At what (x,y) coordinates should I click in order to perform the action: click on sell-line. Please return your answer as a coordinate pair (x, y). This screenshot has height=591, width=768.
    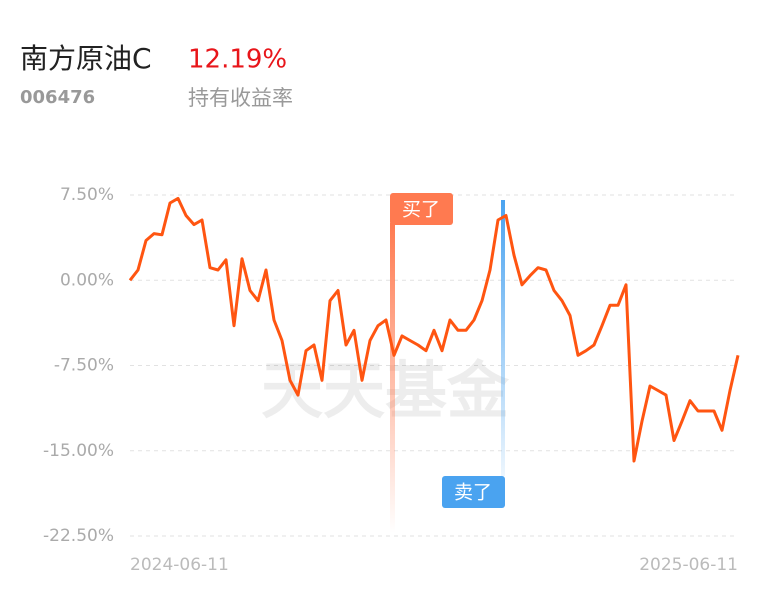
    Looking at the image, I should click on (503, 338).